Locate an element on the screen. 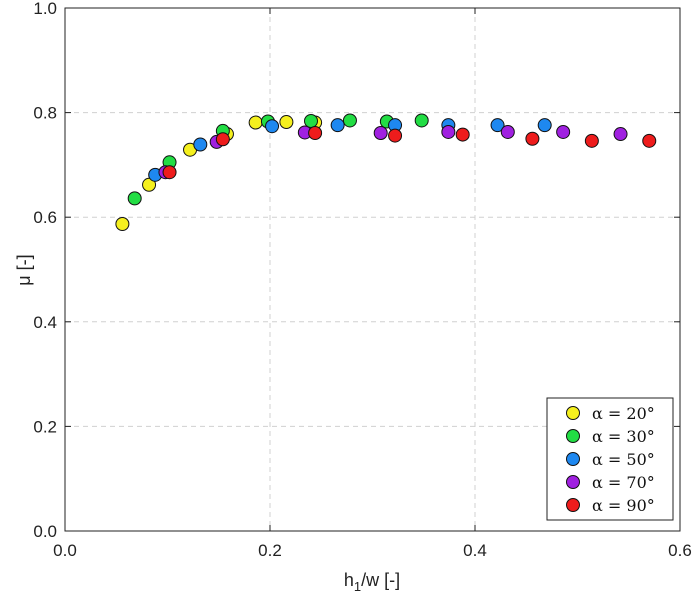 The height and width of the screenshot is (599, 695). x-tick-label: 0.2 is located at coordinates (270, 550).